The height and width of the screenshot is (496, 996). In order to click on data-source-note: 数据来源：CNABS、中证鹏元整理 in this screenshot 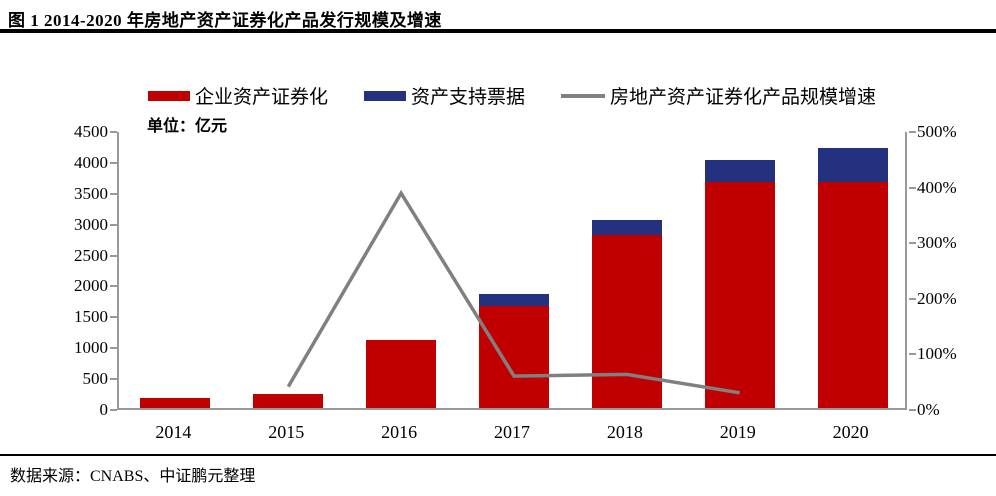, I will do `click(133, 476)`.